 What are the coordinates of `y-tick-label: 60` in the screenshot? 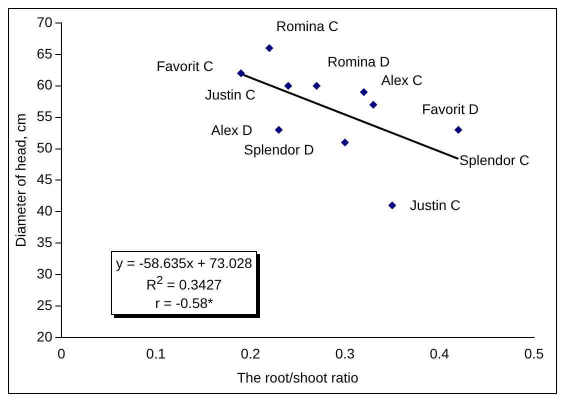 It's located at (44, 84).